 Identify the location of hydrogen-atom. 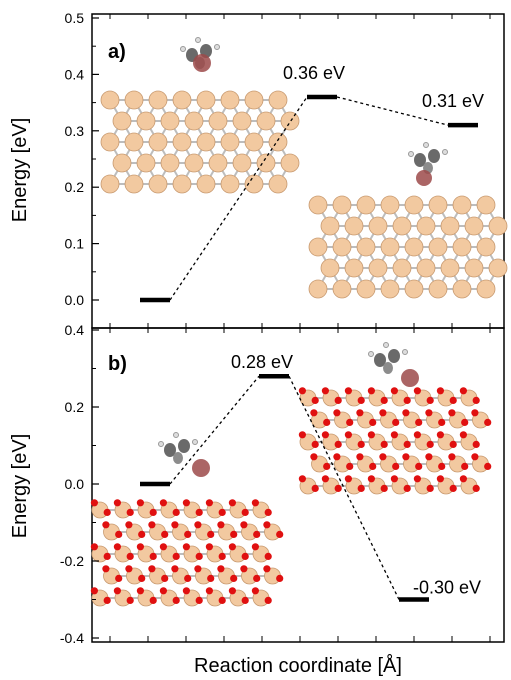
(386, 345).